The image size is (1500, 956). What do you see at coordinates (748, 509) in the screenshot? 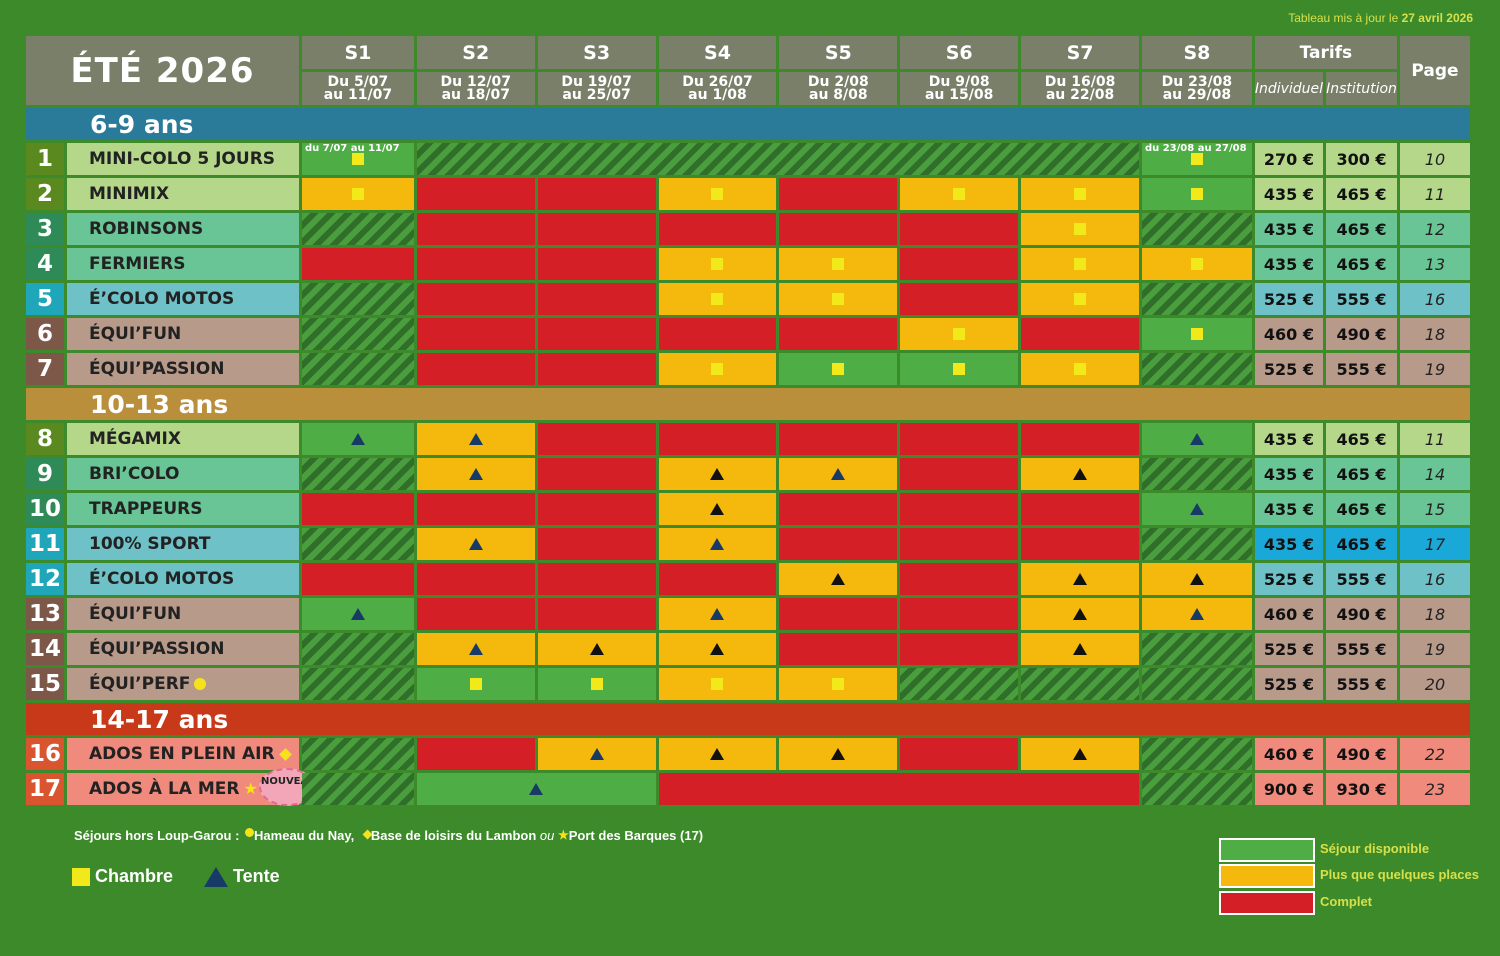
I see `camp-row: 10 TRAPPEURS 435 €465 €15` at bounding box center [748, 509].